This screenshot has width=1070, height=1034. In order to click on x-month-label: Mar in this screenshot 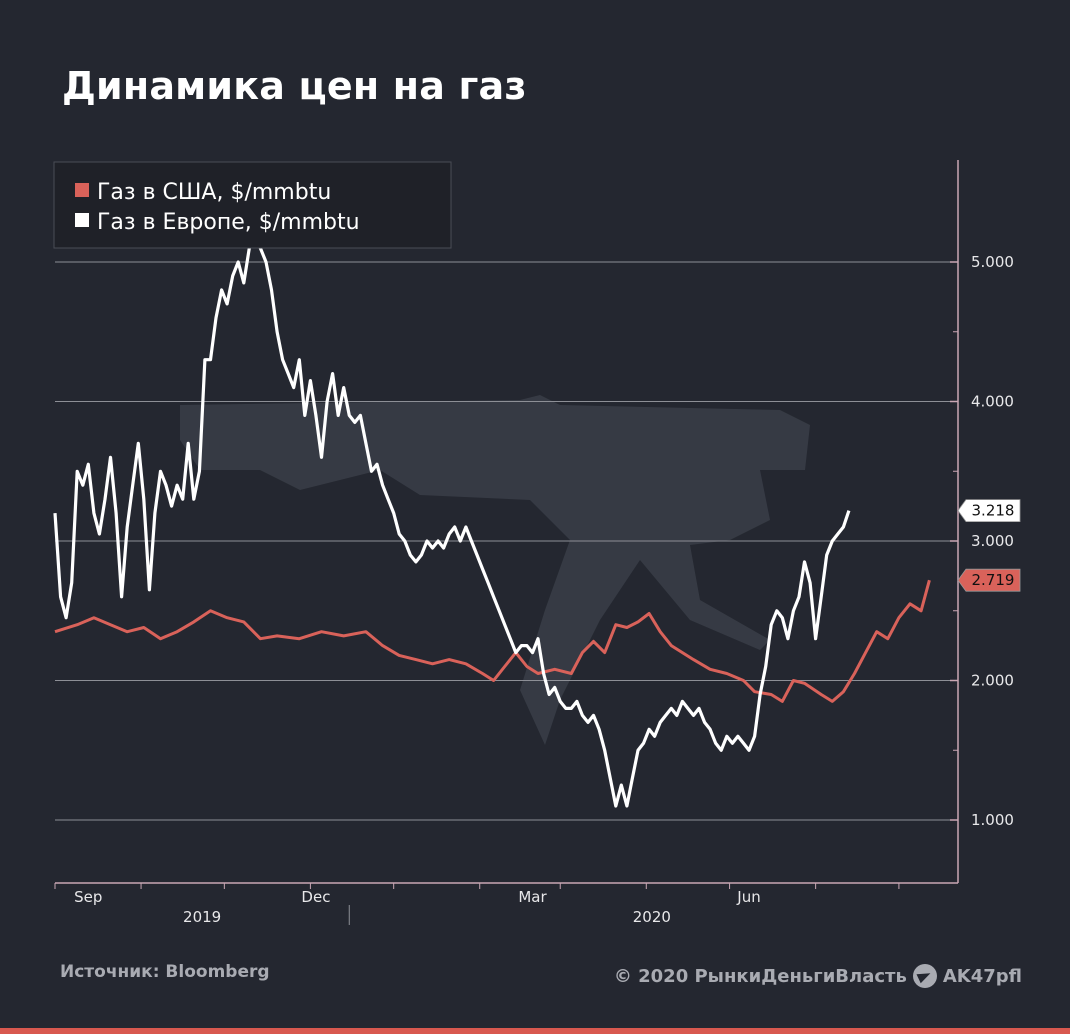, I will do `click(532, 897)`.